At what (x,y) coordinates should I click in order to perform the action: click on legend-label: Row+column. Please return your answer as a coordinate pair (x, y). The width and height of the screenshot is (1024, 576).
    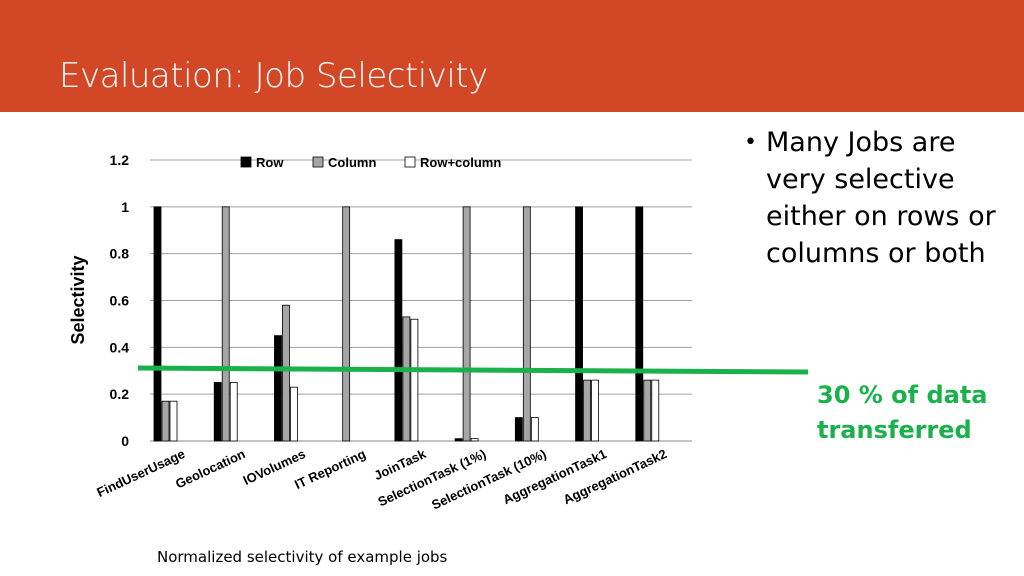
    Looking at the image, I should click on (460, 162).